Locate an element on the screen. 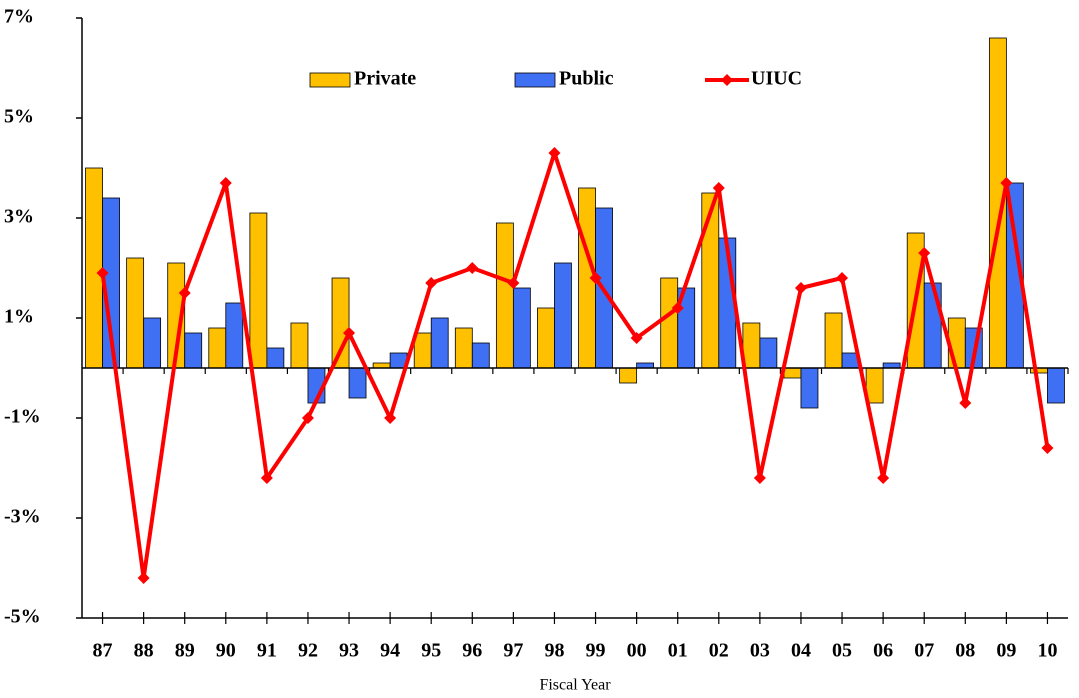  x-tick-label: 90 is located at coordinates (226, 651).